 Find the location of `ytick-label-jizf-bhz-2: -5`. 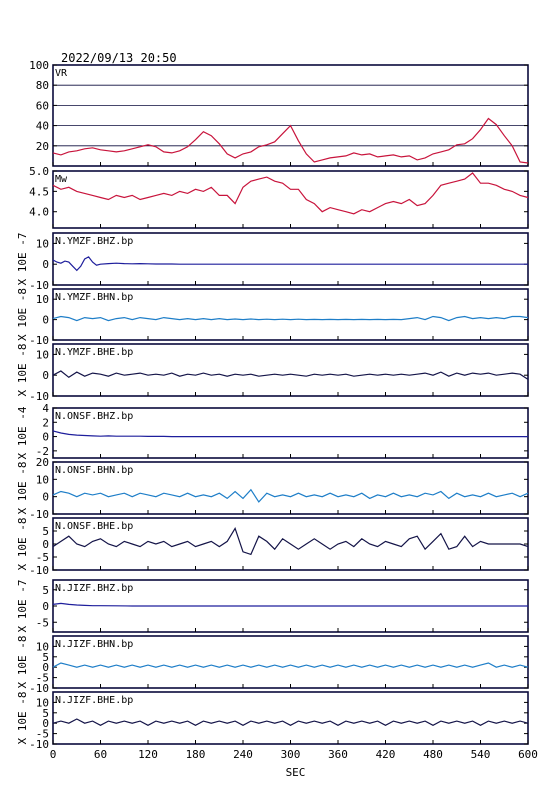

ytick-label-jizf-bhz-2: -5 is located at coordinates (42, 622).